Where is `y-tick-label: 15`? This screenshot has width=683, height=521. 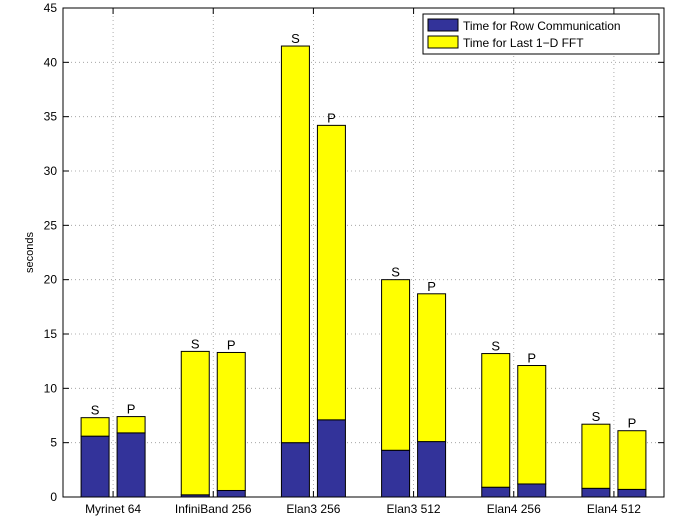 y-tick-label: 15 is located at coordinates (51, 334).